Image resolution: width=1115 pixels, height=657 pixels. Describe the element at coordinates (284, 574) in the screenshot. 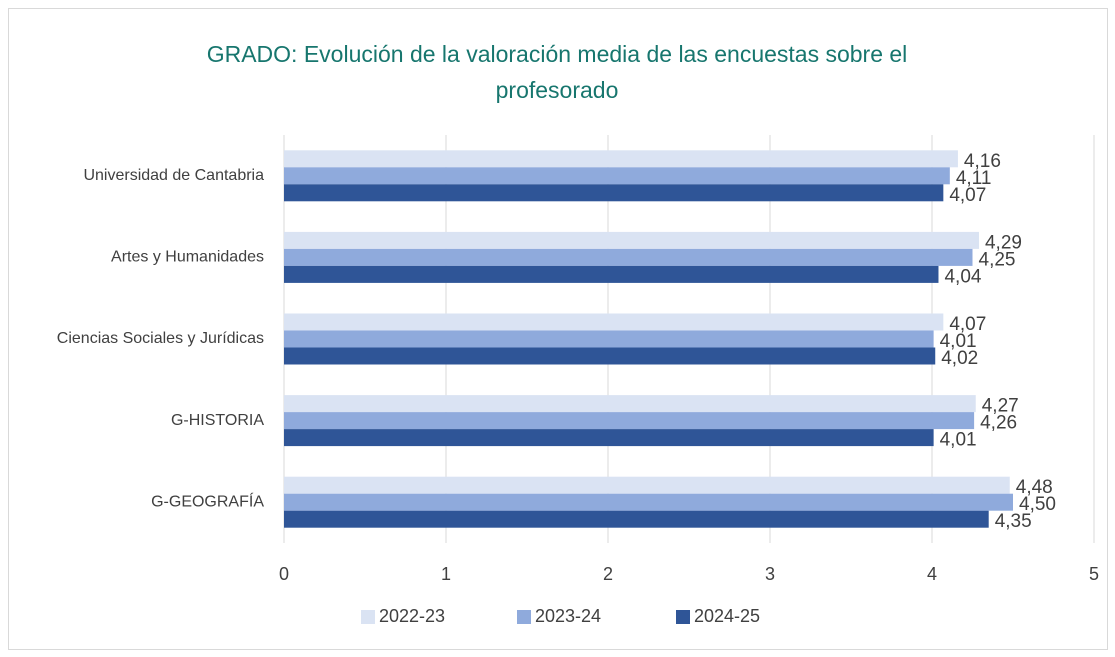

I see `x-tick-label: 0` at that location.